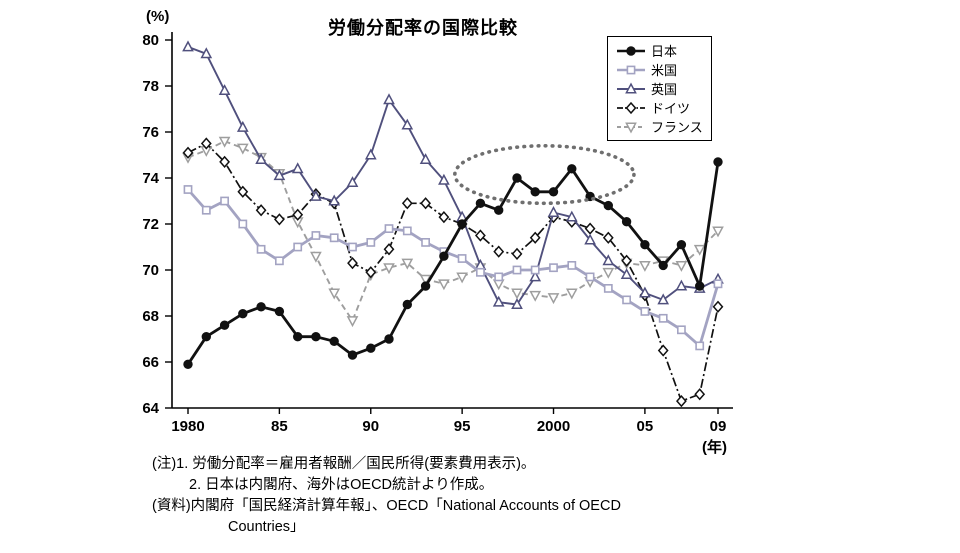  What do you see at coordinates (718, 426) in the screenshot?
I see `x-tick-label: 09` at bounding box center [718, 426].